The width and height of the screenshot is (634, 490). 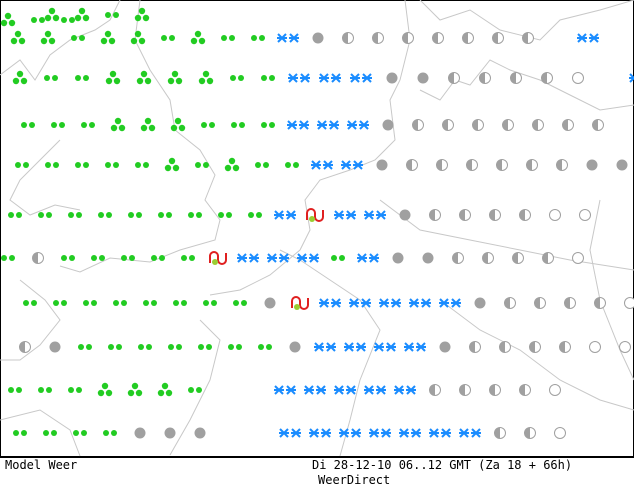 I want to click on mixed-symbol, so click(x=315, y=215).